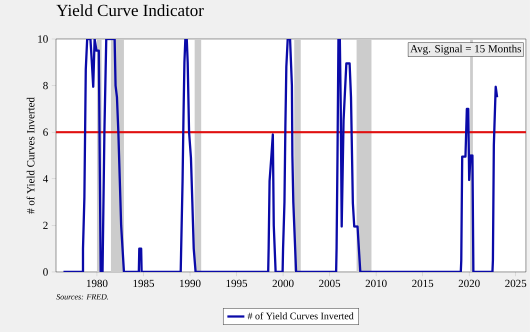  Describe the element at coordinates (329, 284) in the screenshot. I see `x-tick-label: 2005` at that location.